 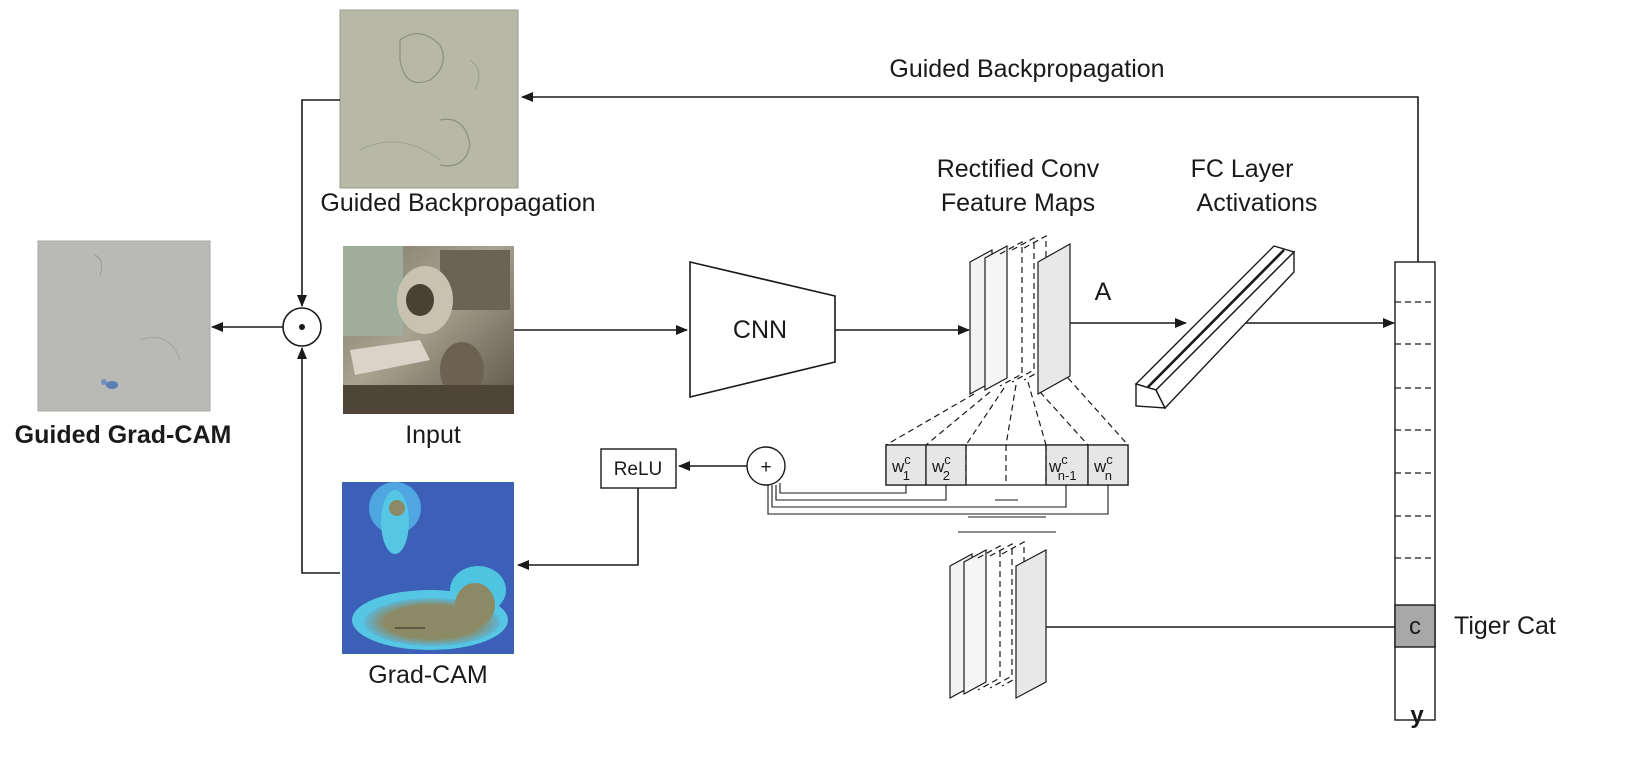 I want to click on class-cell-label: c, so click(x=1415, y=626).